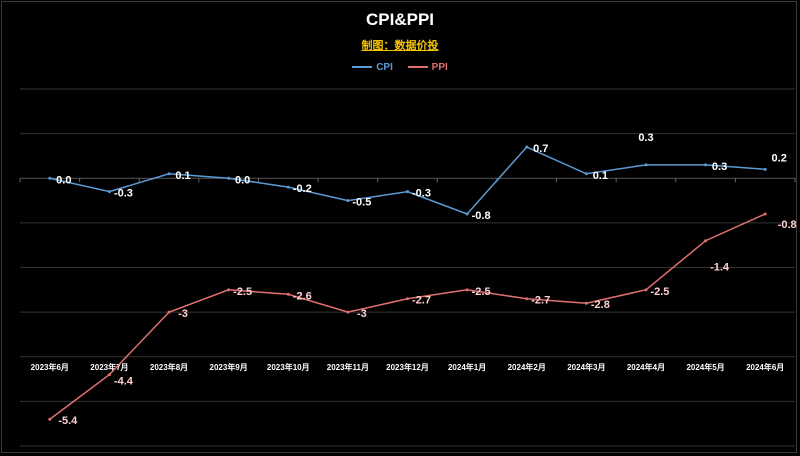 The image size is (800, 456). I want to click on x-tick-label: 2023年11月, so click(348, 367).